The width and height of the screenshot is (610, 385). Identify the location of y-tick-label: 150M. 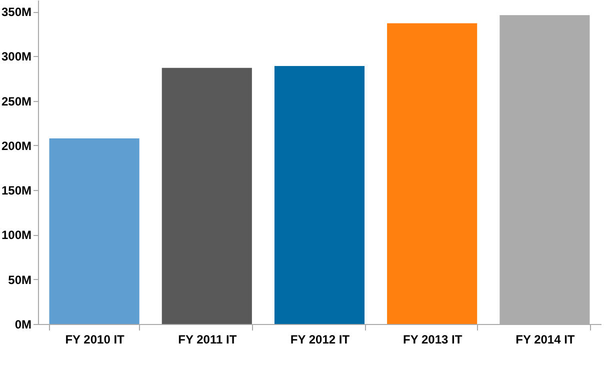
(16, 191).